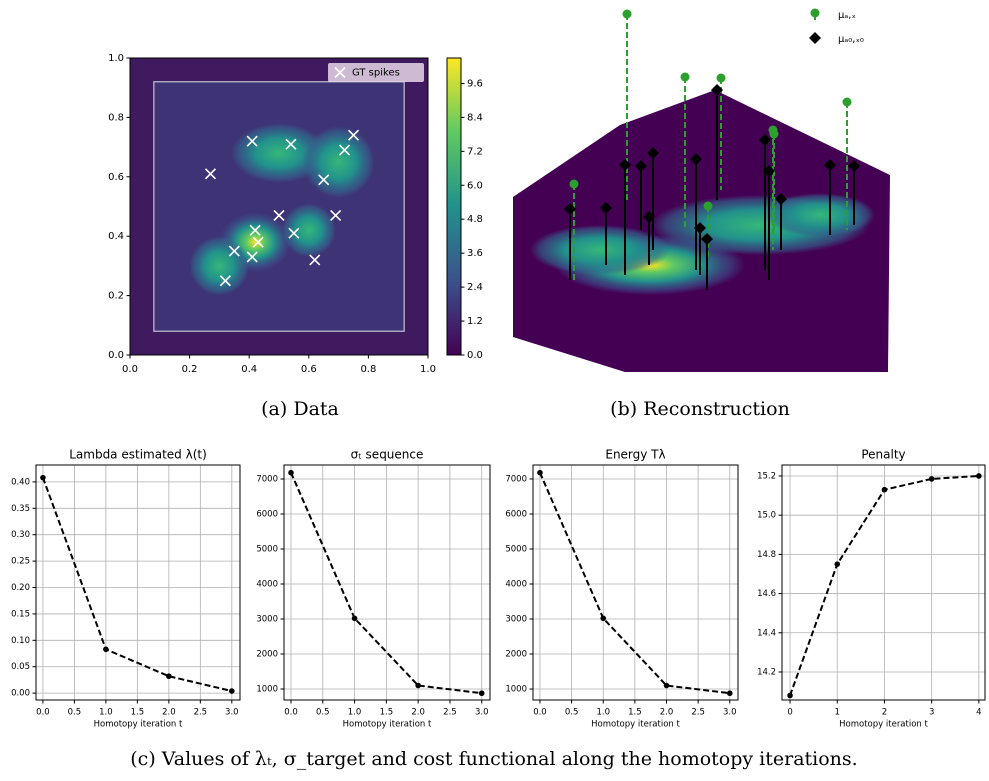 This screenshot has width=989, height=781. Describe the element at coordinates (475, 253) in the screenshot. I see `colorbar-tick-label: 3.6` at that location.